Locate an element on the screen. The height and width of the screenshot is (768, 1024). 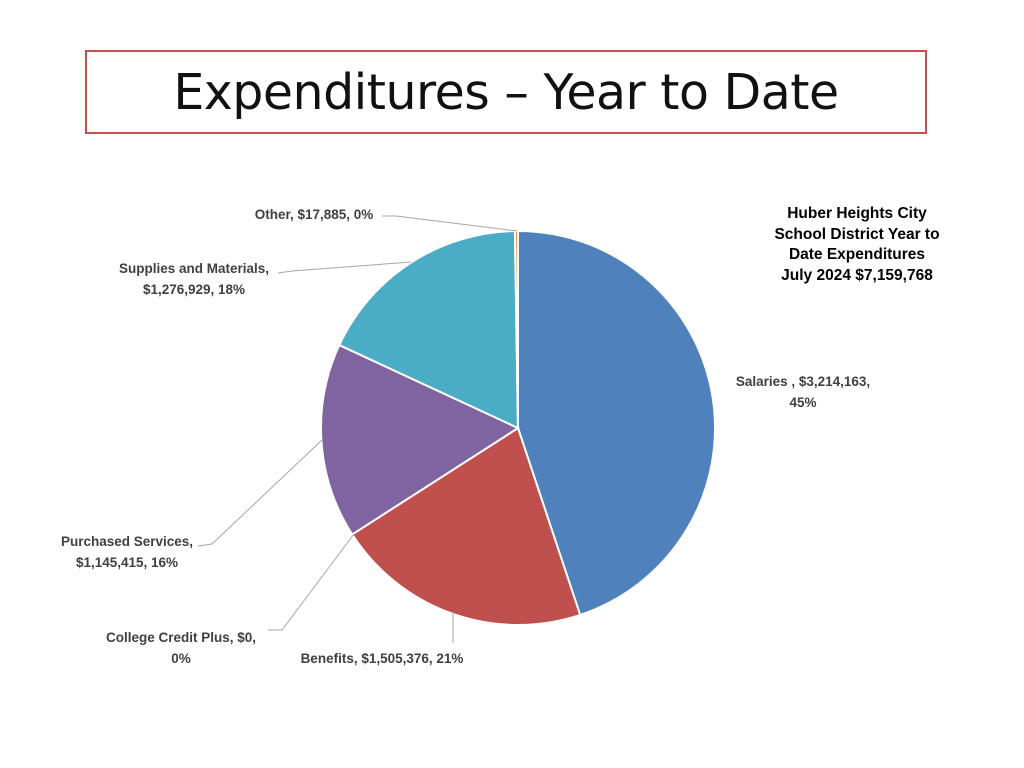
chart-title-line-2: School District Year to is located at coordinates (857, 234).